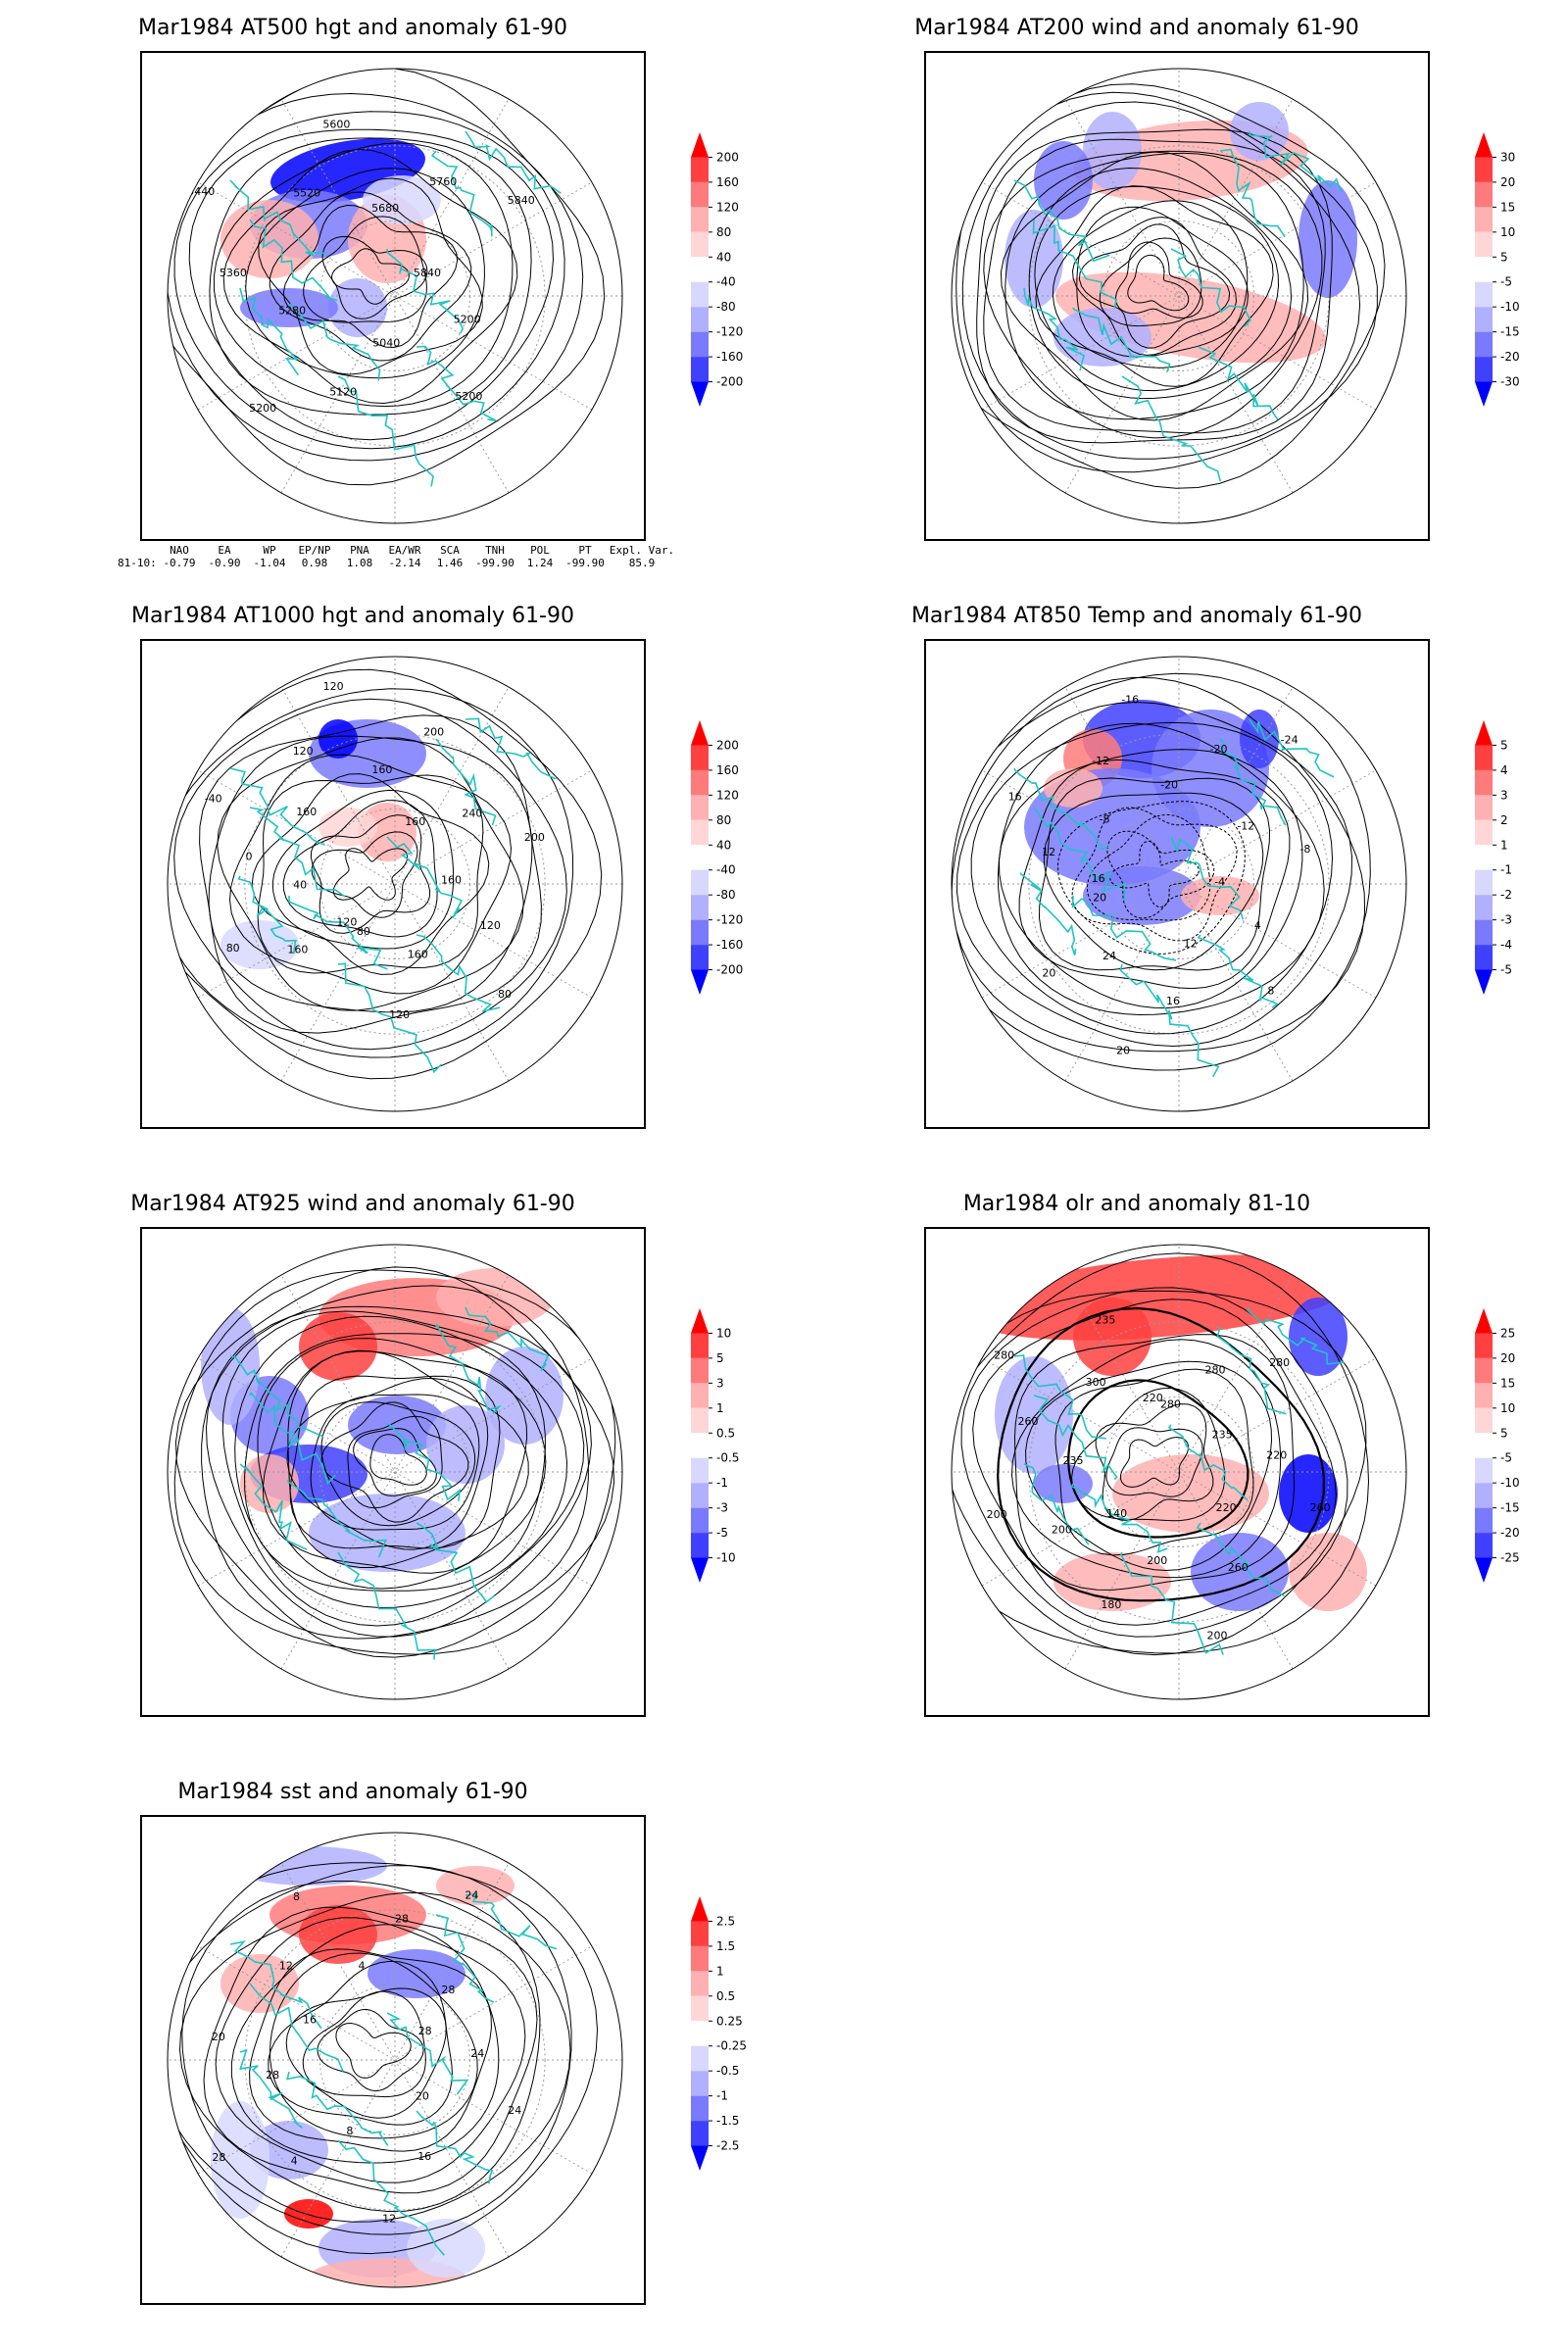 Image resolution: width=1568 pixels, height=2352 pixels. What do you see at coordinates (1504, 1433) in the screenshot?
I see `colorbar-label: 5` at bounding box center [1504, 1433].